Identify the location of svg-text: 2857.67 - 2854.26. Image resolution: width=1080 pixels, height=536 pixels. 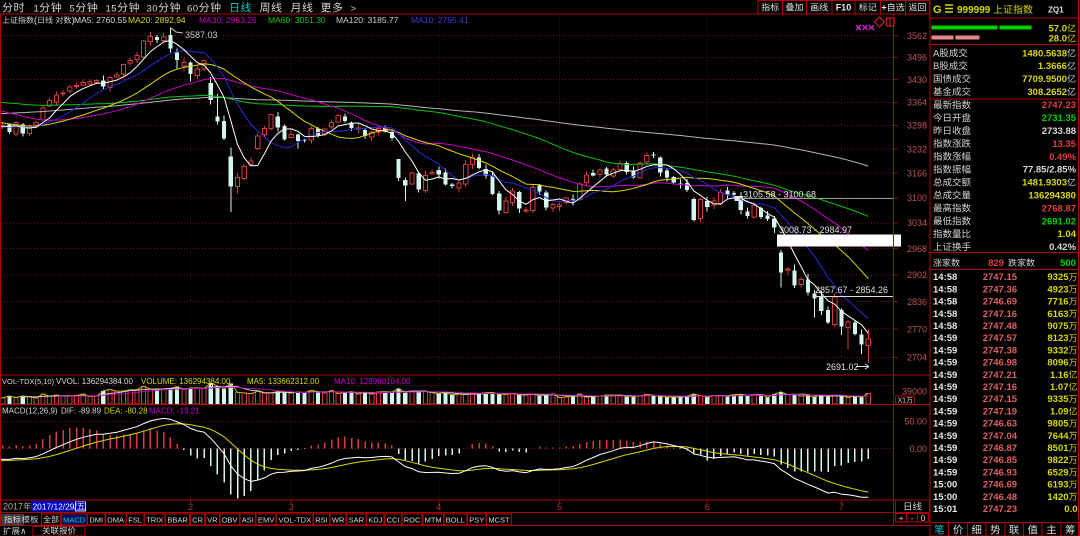
(851, 290).